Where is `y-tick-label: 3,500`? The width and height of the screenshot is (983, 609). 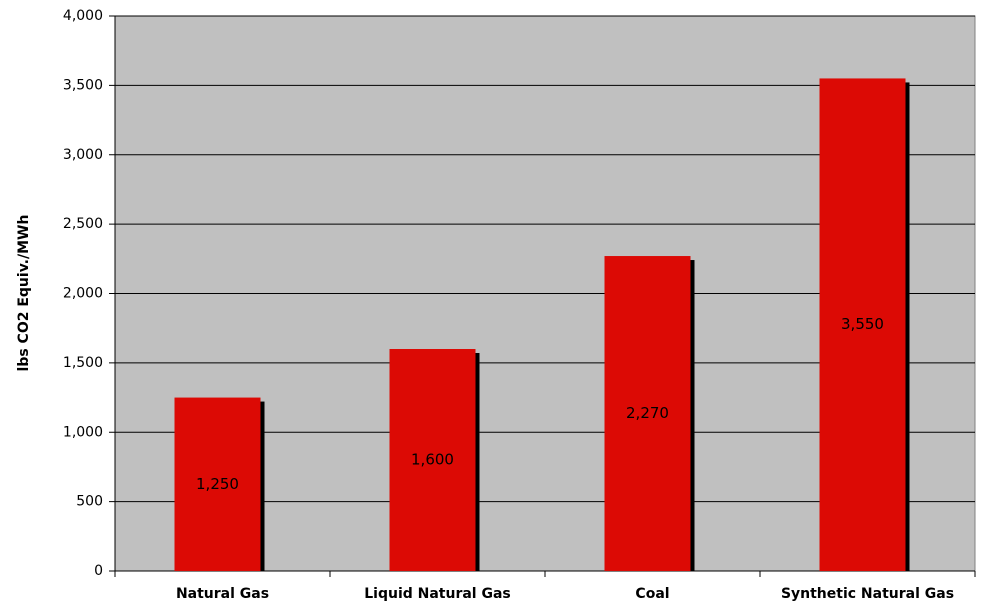 y-tick-label: 3,500 is located at coordinates (83, 85).